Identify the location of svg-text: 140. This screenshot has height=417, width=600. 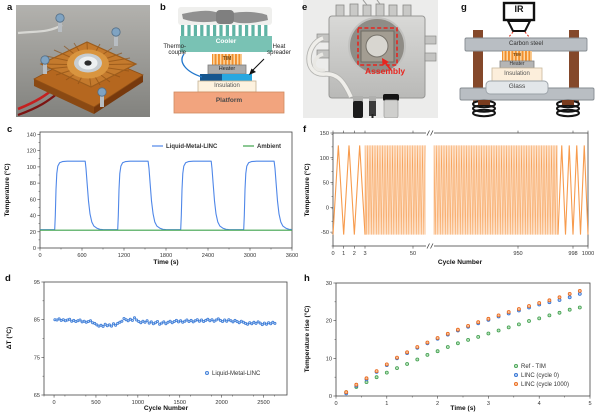
(31, 135).